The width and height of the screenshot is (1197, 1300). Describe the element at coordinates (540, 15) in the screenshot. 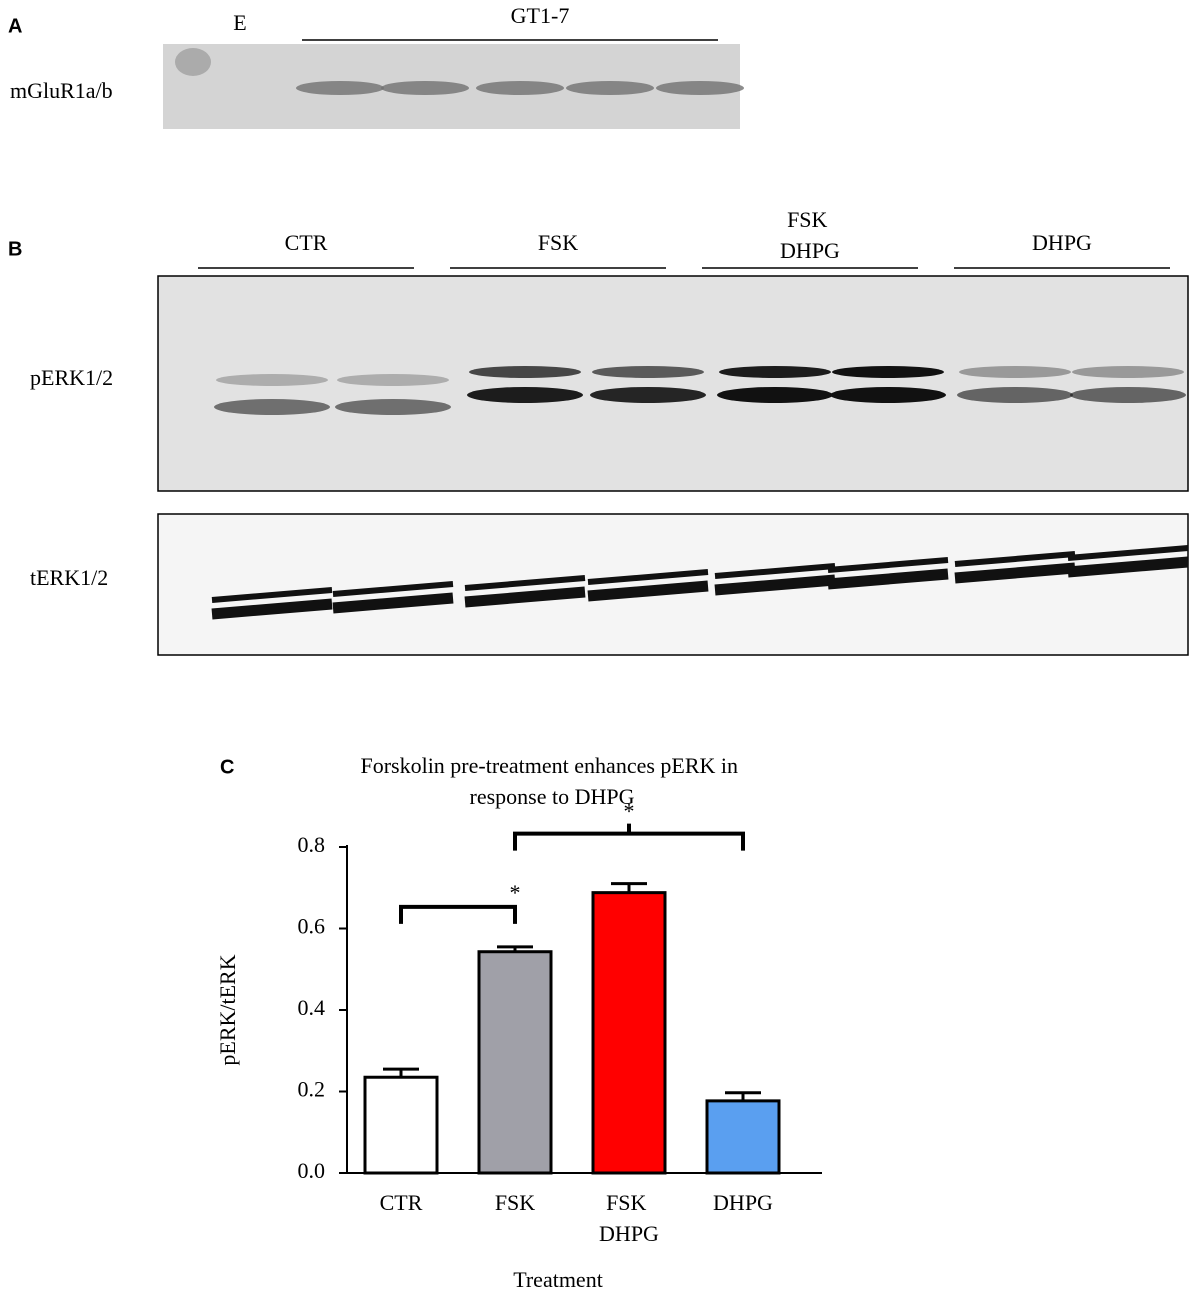

I see `group-label: GT1-7` at that location.